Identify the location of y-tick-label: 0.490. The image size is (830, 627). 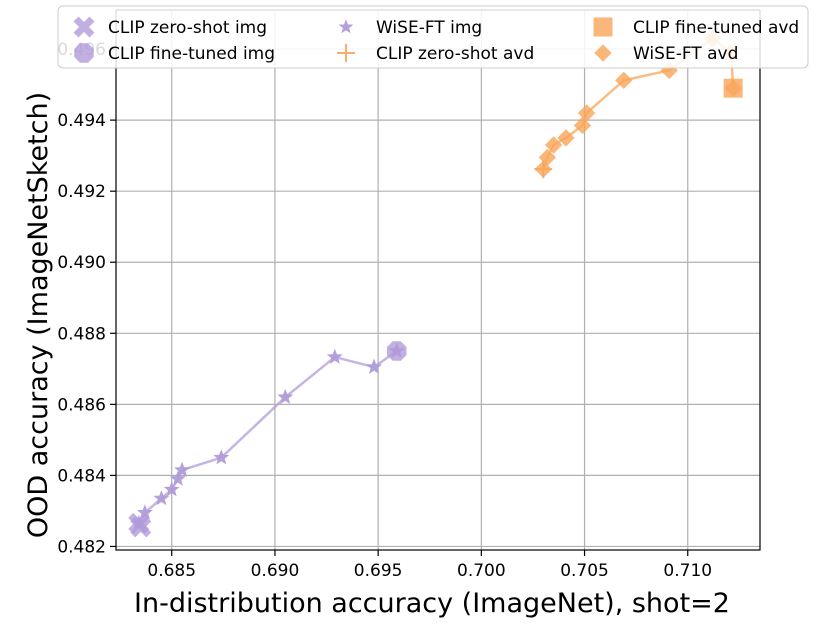
(81, 263).